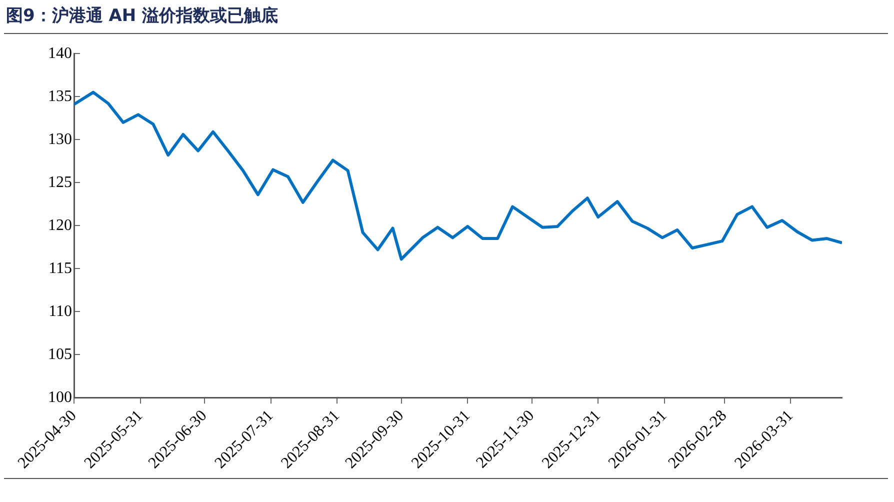 Image resolution: width=894 pixels, height=502 pixels. What do you see at coordinates (60, 182) in the screenshot?
I see `y-tick-label: 125` at bounding box center [60, 182].